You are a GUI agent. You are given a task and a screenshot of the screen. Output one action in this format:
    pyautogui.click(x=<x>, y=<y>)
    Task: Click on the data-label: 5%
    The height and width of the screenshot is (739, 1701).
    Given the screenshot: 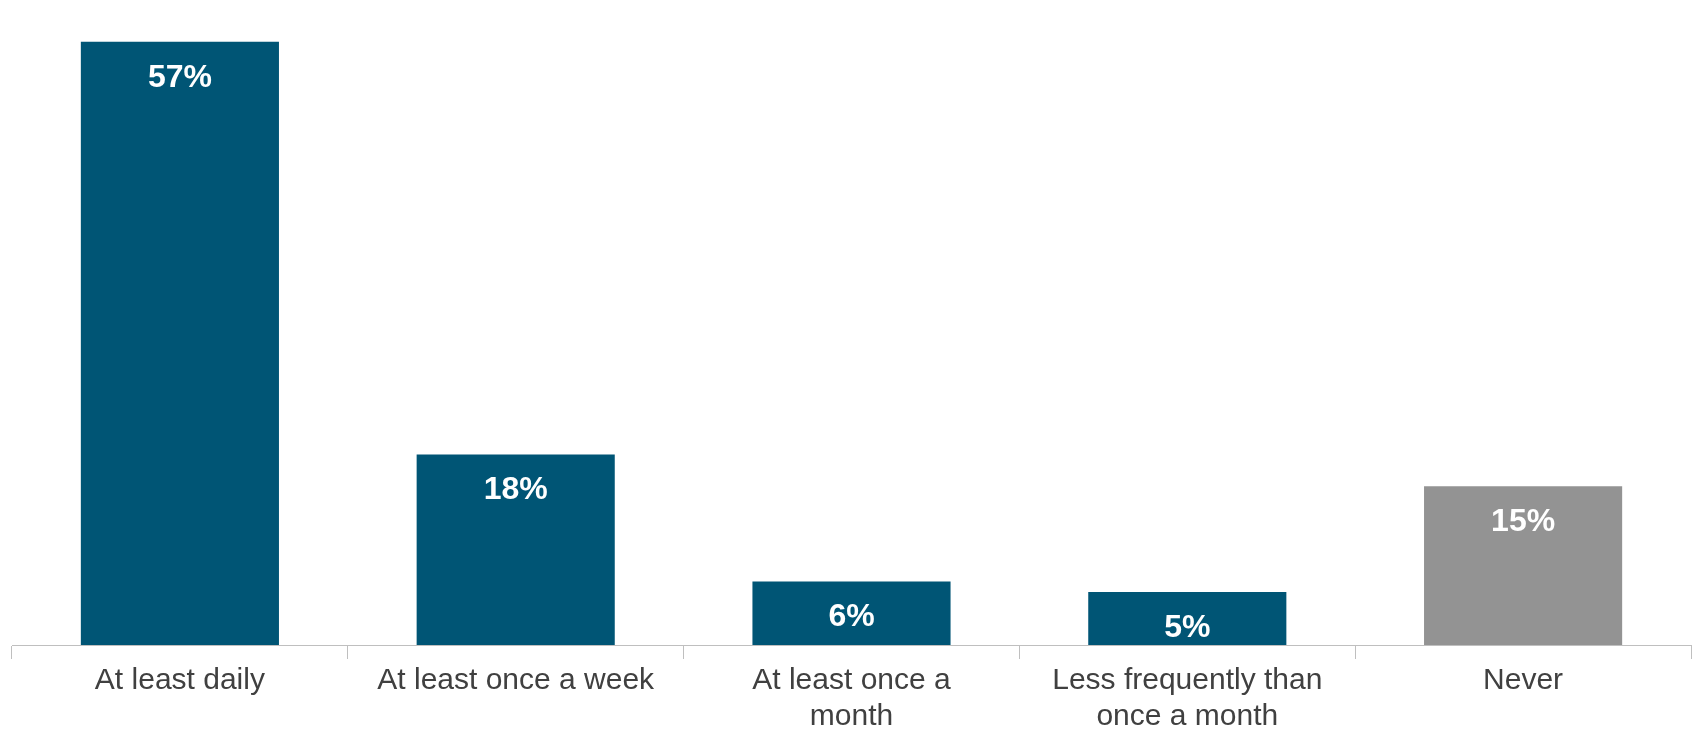 What is the action you would take?
    pyautogui.click(x=1187, y=625)
    